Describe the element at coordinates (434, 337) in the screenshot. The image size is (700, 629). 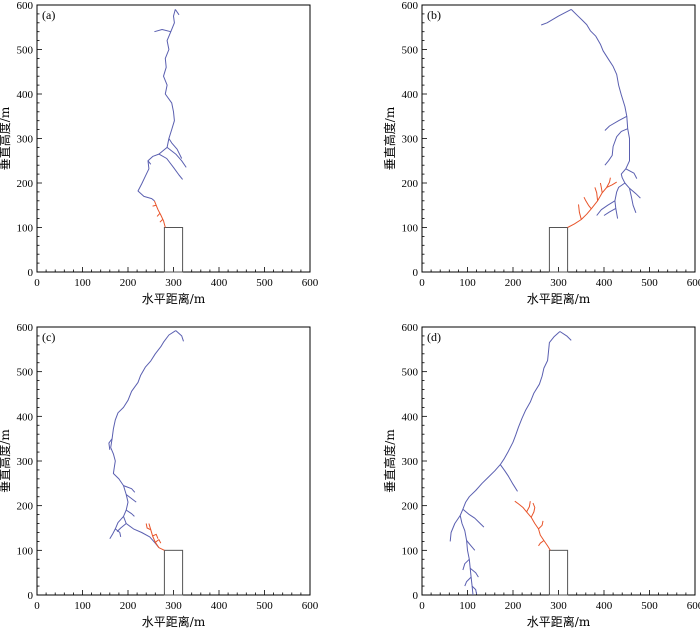
I see `panel-label: (d)` at that location.